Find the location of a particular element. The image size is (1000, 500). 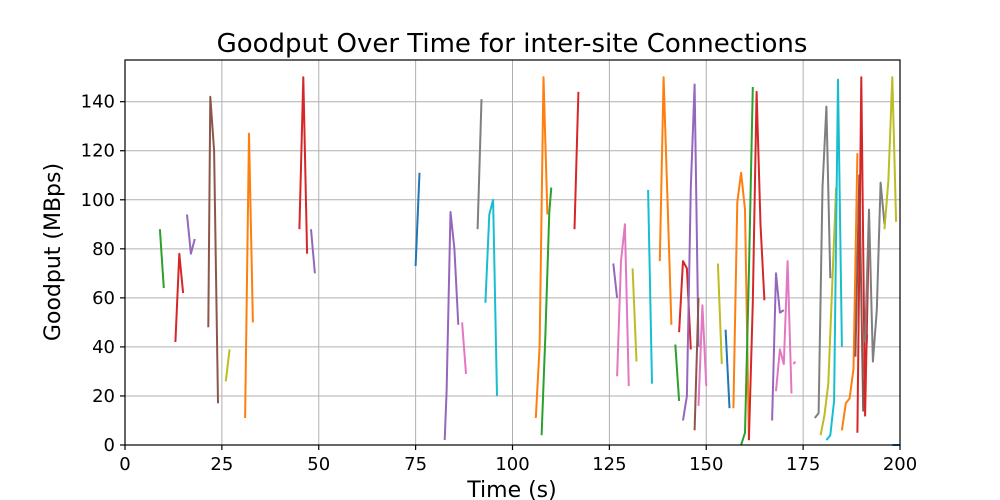

x-tick-label: 100 is located at coordinates (512, 464).